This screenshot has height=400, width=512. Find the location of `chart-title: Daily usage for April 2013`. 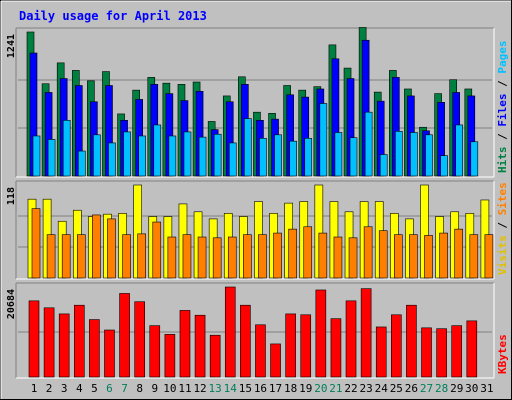

chart-title: Daily usage for April 2013 is located at coordinates (113, 16).